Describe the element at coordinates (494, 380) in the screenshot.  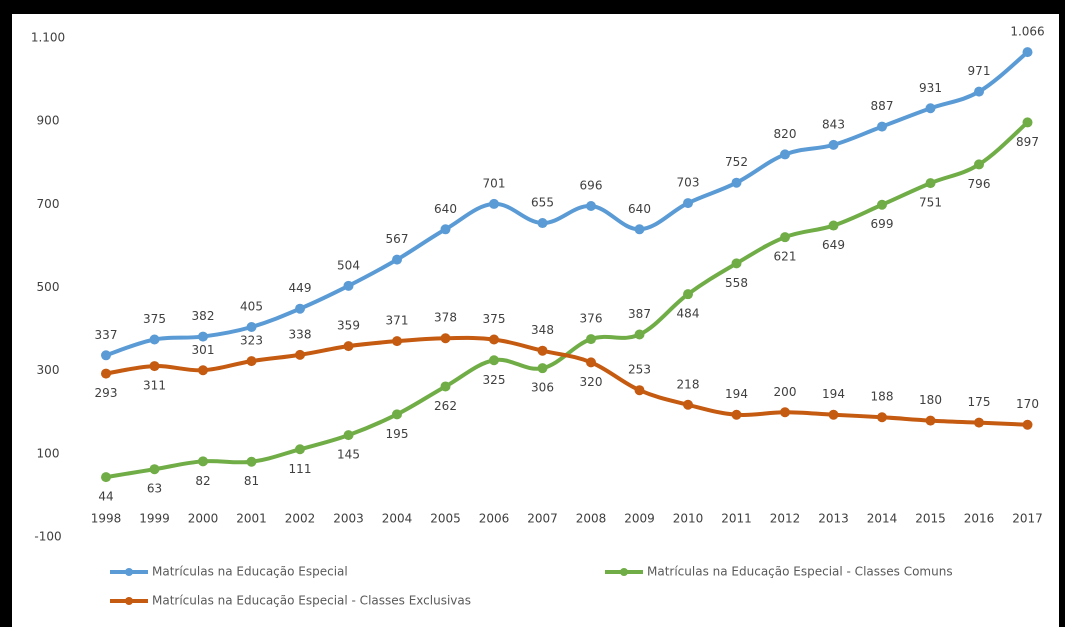
I see `data-label: 325` at that location.